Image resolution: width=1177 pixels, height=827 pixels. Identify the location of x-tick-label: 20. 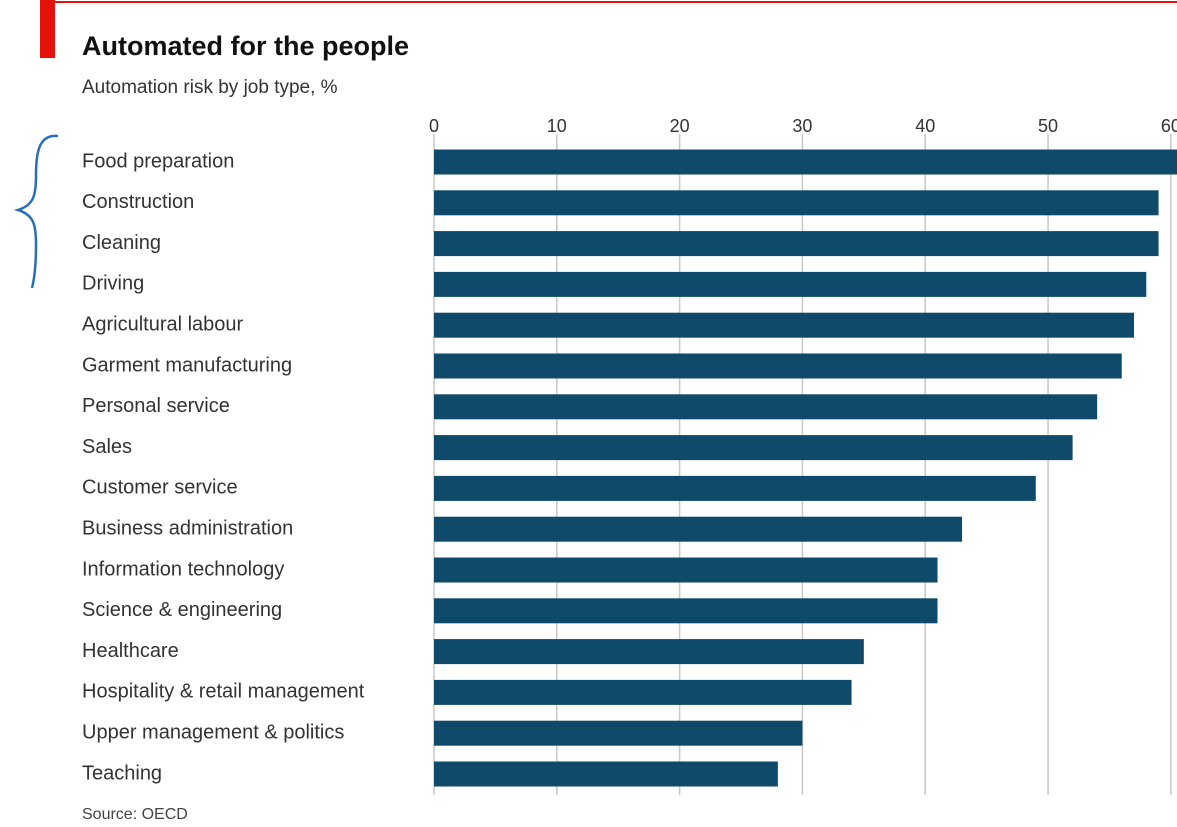
(680, 126).